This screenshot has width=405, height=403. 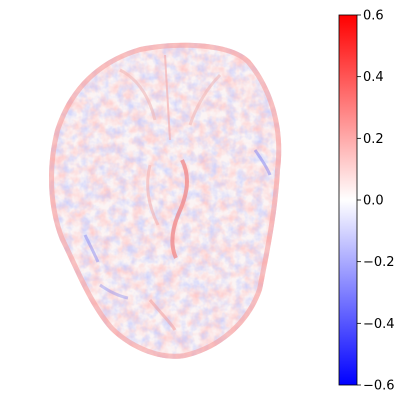 What do you see at coordinates (373, 139) in the screenshot?
I see `colorbar-tick-label: 0.2` at bounding box center [373, 139].